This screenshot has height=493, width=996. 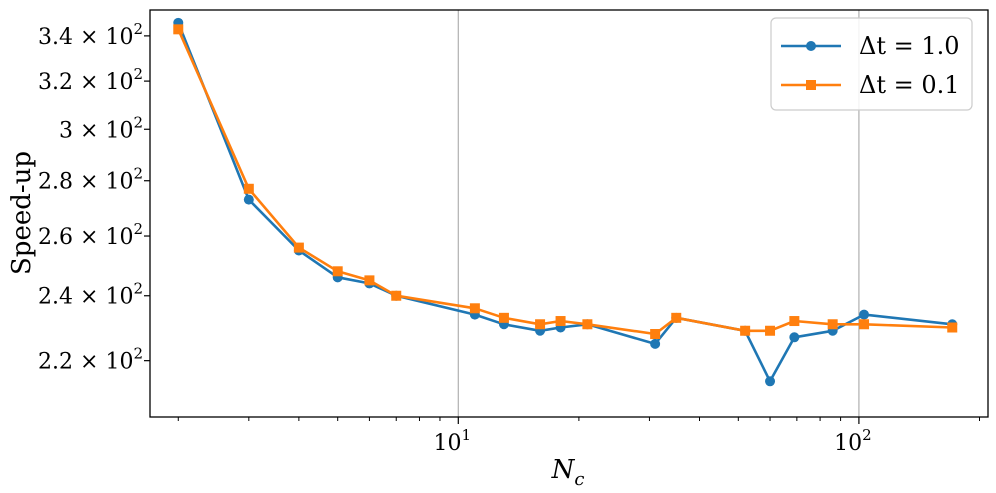 I want to click on x-tick-label: 10¹, so click(x=453, y=441).